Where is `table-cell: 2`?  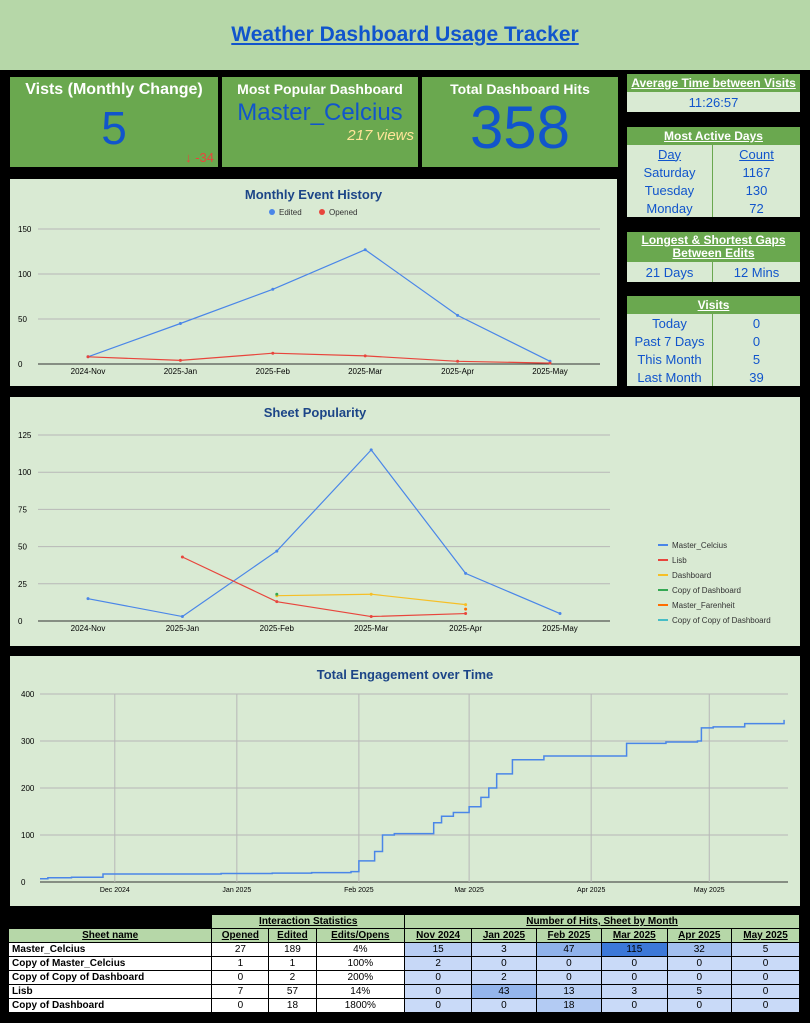
table-cell: 2 is located at coordinates (438, 963).